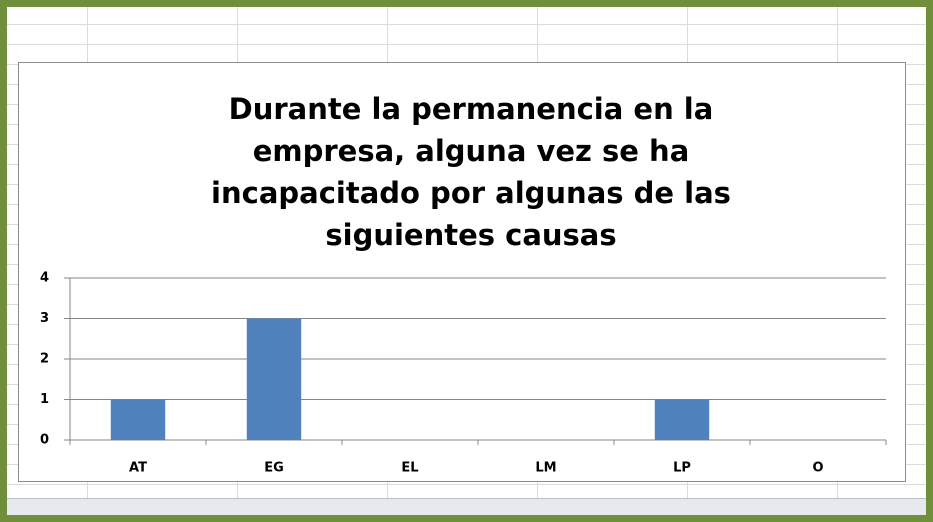 This screenshot has height=522, width=933. What do you see at coordinates (466, 506) in the screenshot?
I see `scrollbar` at bounding box center [466, 506].